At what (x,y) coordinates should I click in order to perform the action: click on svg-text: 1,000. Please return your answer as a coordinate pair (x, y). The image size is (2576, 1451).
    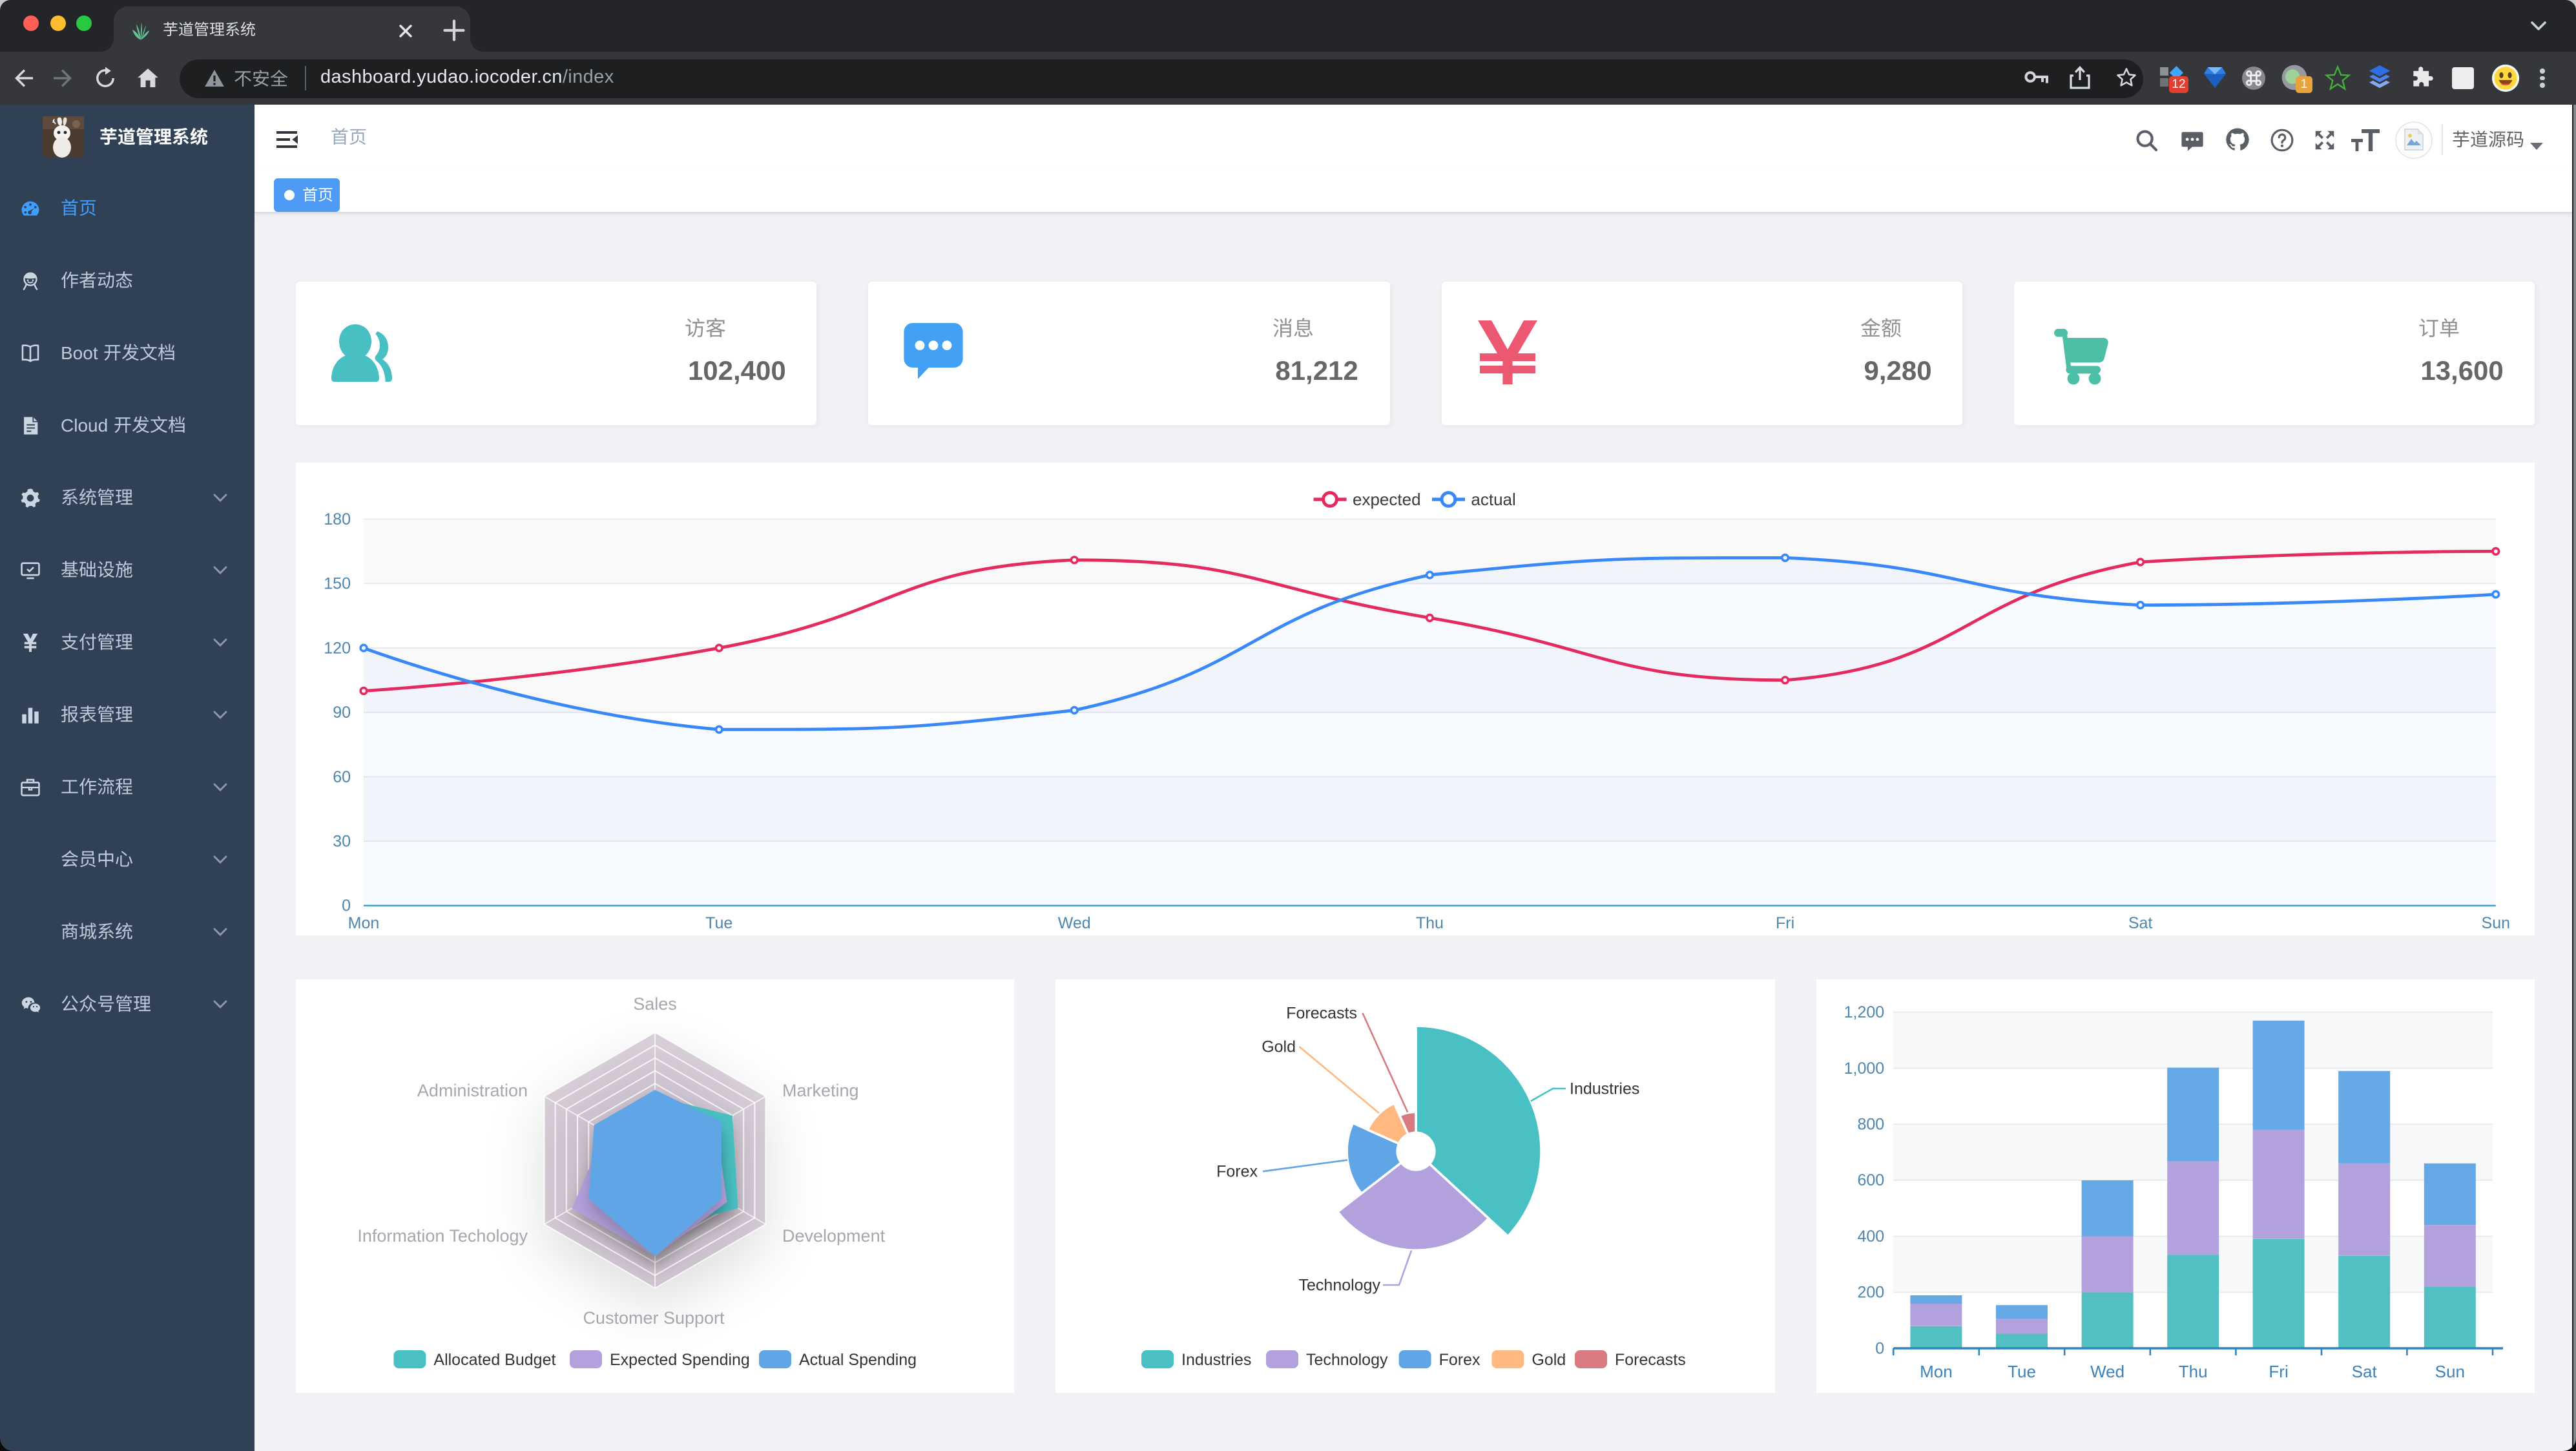
    Looking at the image, I should click on (1864, 1068).